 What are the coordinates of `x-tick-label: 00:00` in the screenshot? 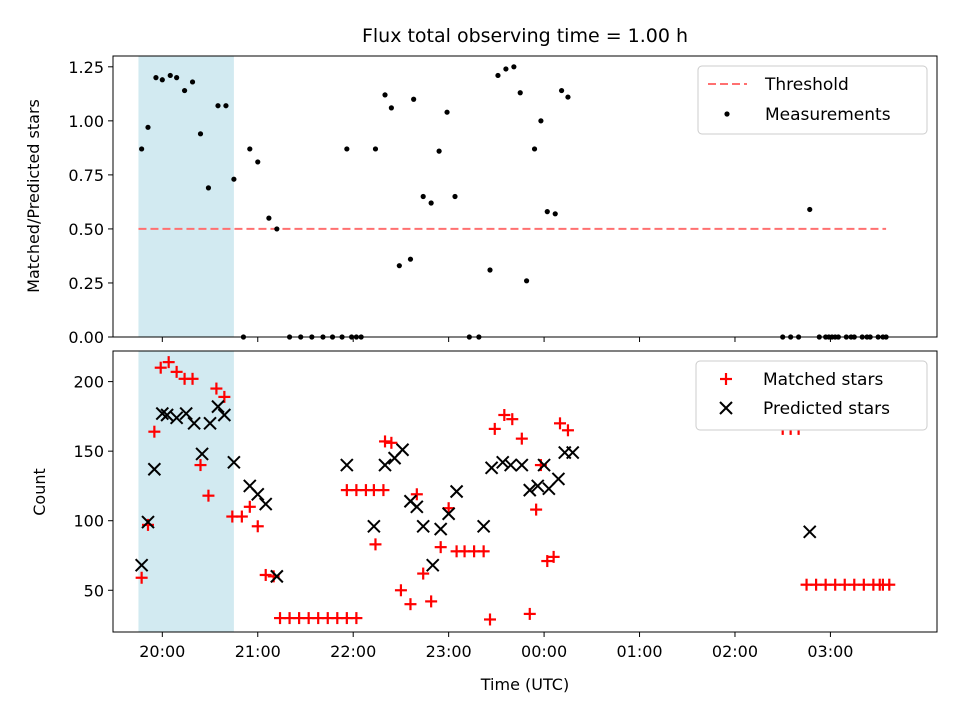 It's located at (544, 651).